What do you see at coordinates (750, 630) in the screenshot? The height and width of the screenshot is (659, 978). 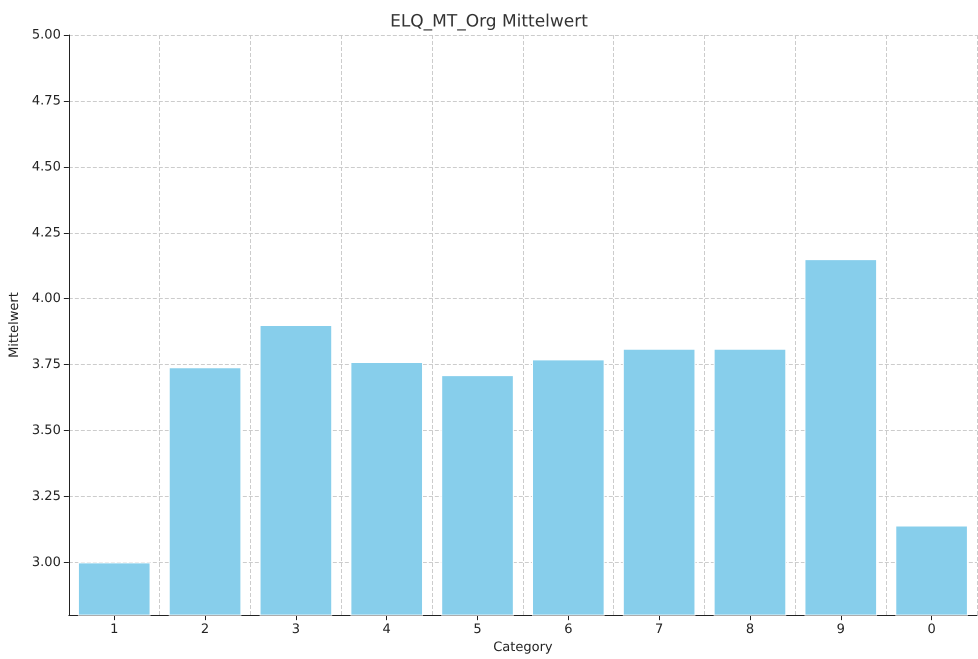 I see `x-tick-label: 8` at bounding box center [750, 630].